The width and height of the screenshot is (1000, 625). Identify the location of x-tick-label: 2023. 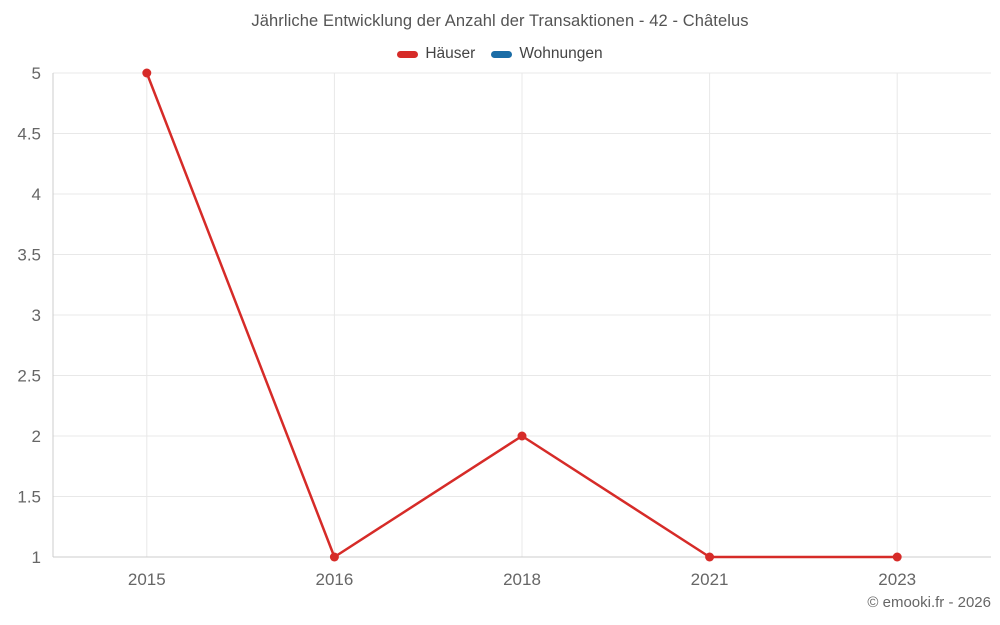
(897, 579).